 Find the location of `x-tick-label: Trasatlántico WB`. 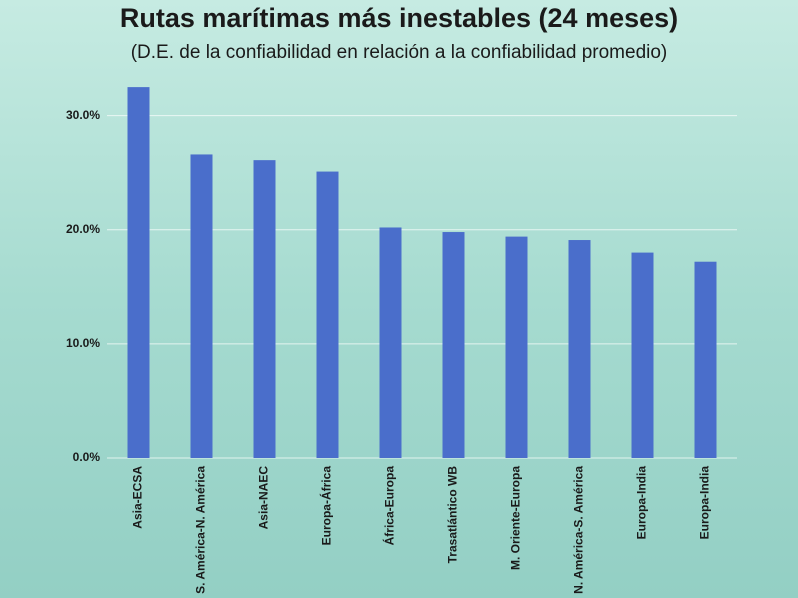

x-tick-label: Trasatlántico WB is located at coordinates (453, 515).